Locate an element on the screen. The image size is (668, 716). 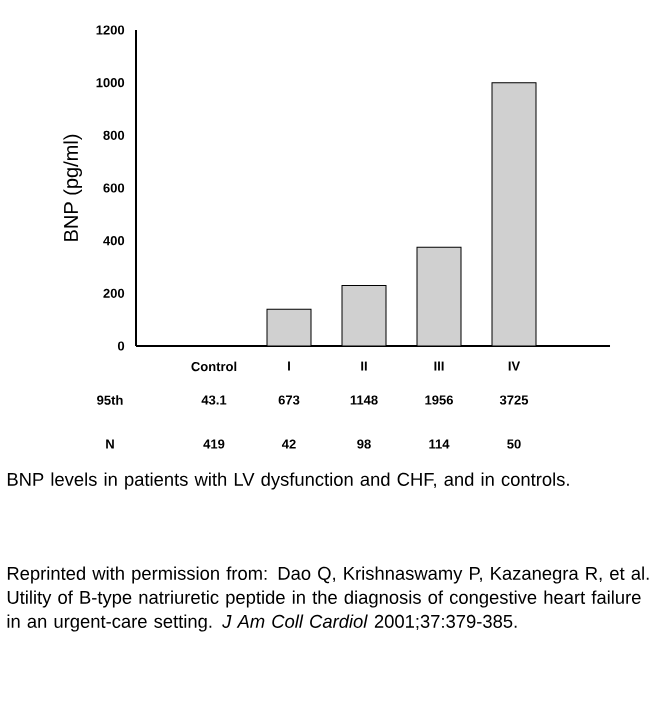
y-axis-title: BNP (pg/ml) is located at coordinates (72, 187).